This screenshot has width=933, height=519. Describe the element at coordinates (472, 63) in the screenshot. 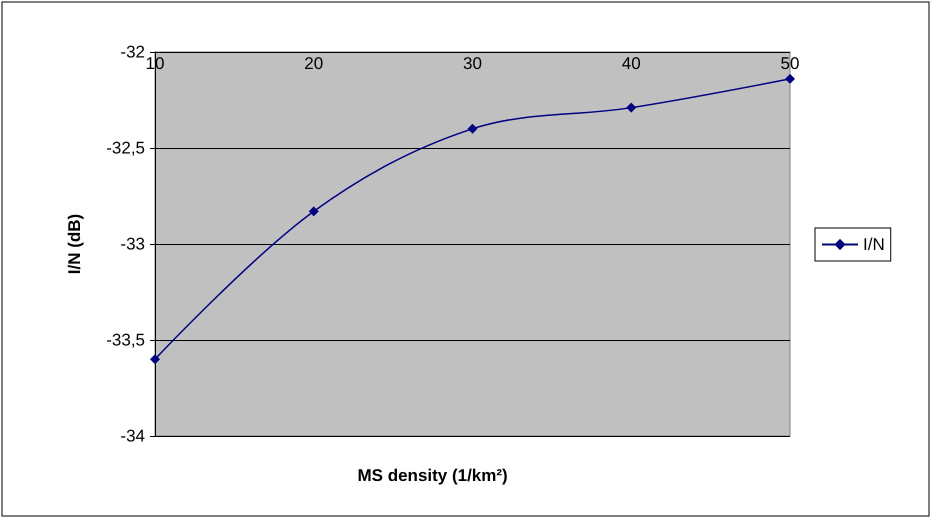

I see `x-tick-label: 30` at that location.